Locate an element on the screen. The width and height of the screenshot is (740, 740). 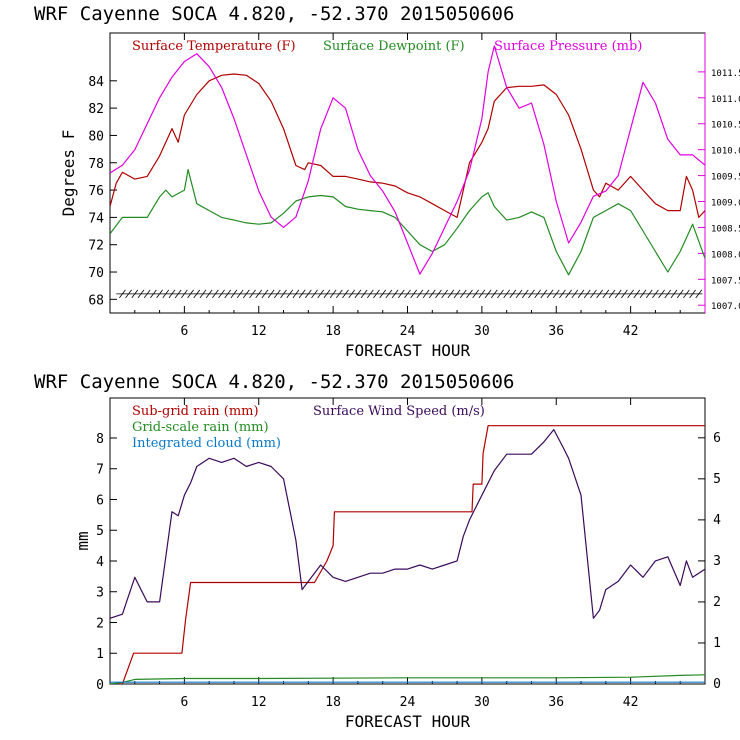
x-tick-label: 24 is located at coordinates (408, 331).